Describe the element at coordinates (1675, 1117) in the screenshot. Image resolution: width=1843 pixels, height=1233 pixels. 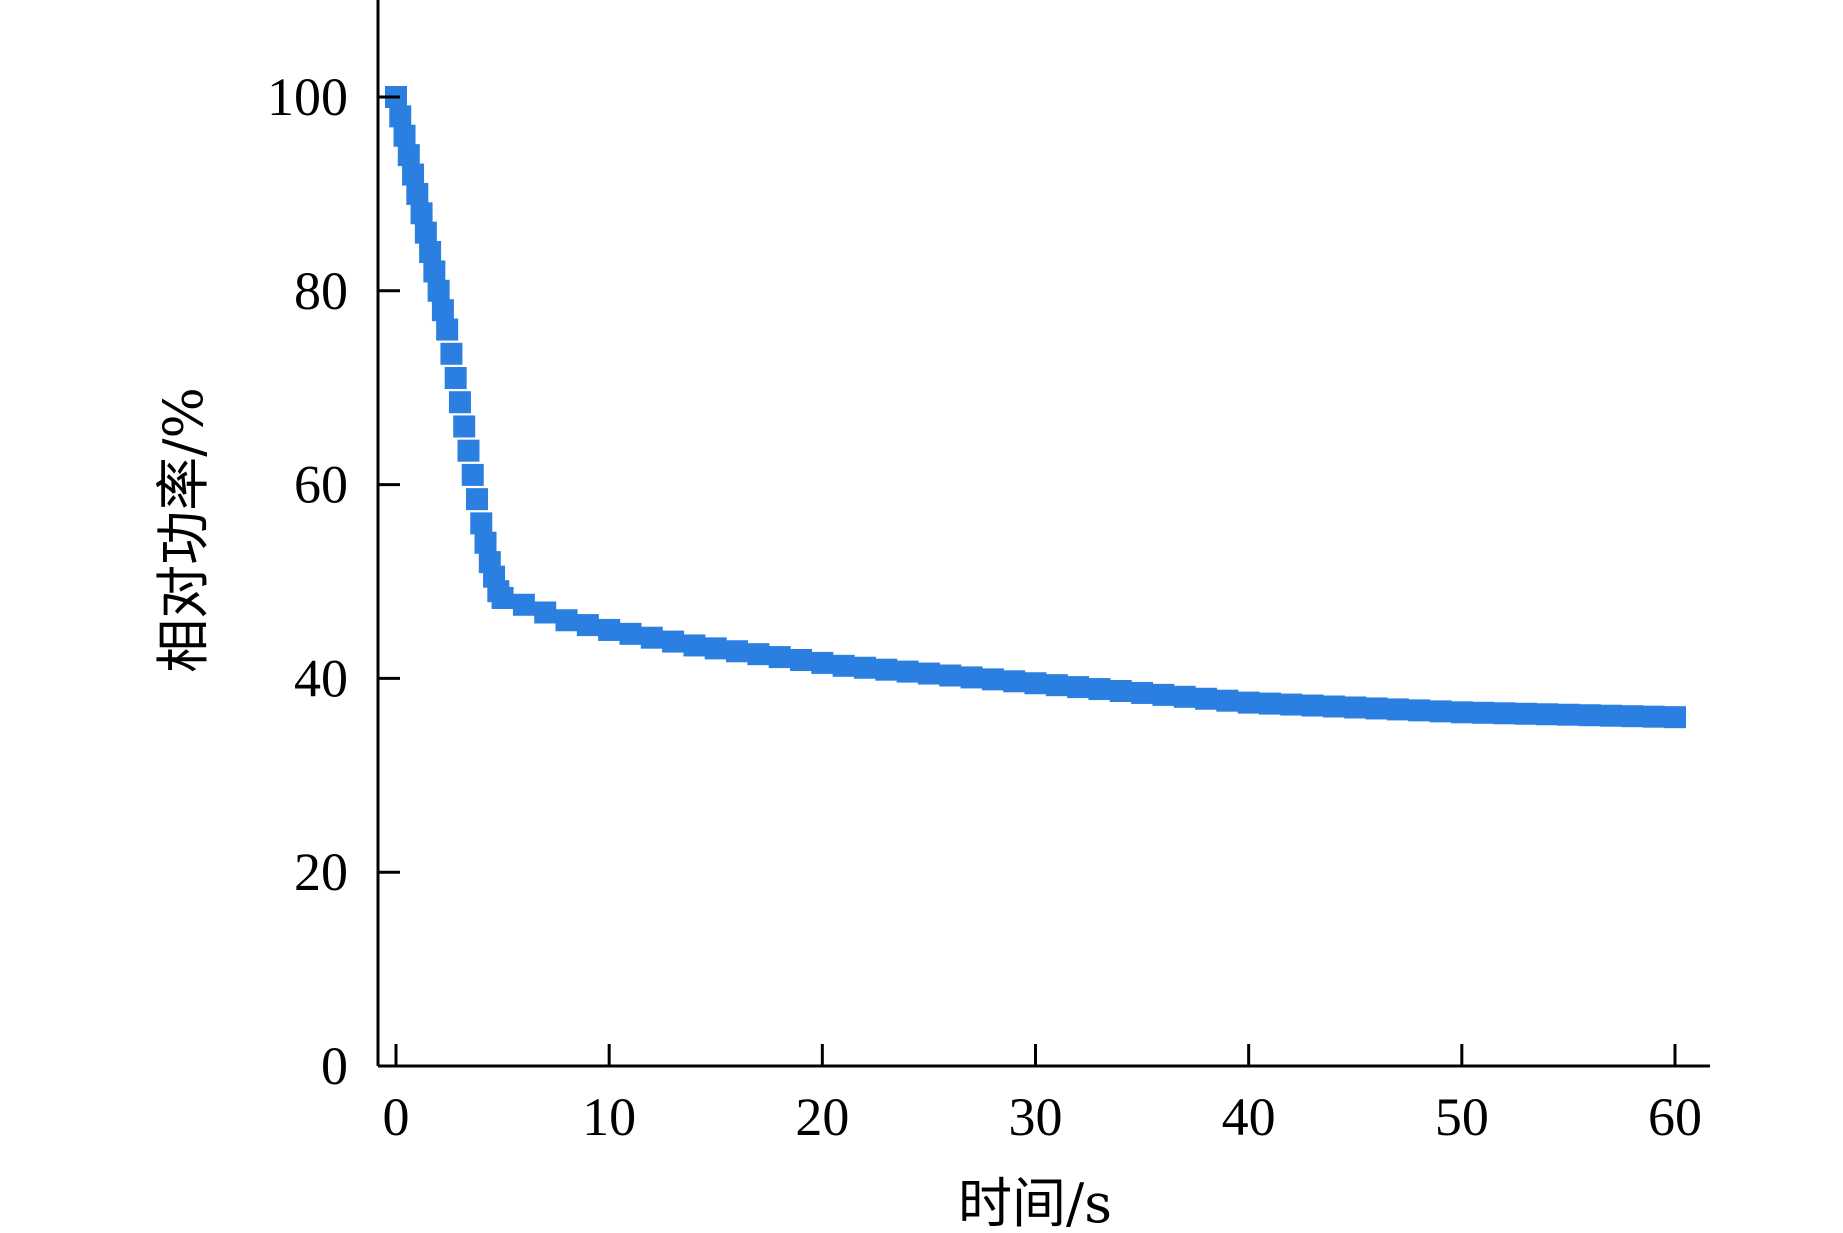
I see `x-tick-label: 60` at that location.